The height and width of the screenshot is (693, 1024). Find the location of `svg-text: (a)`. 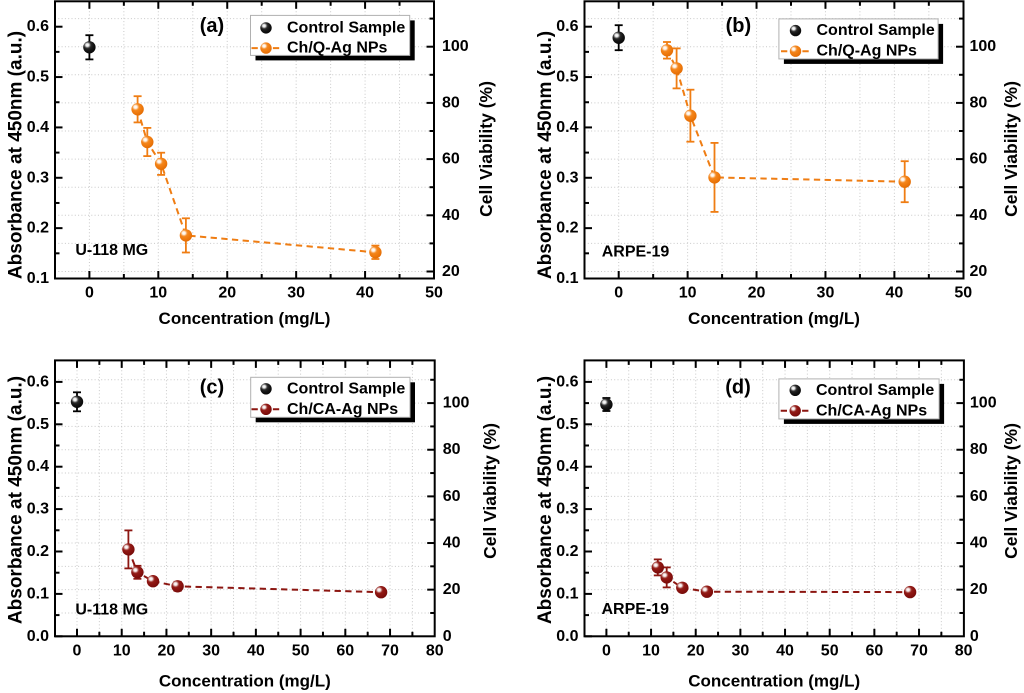

svg-text: (a) is located at coordinates (212, 26).